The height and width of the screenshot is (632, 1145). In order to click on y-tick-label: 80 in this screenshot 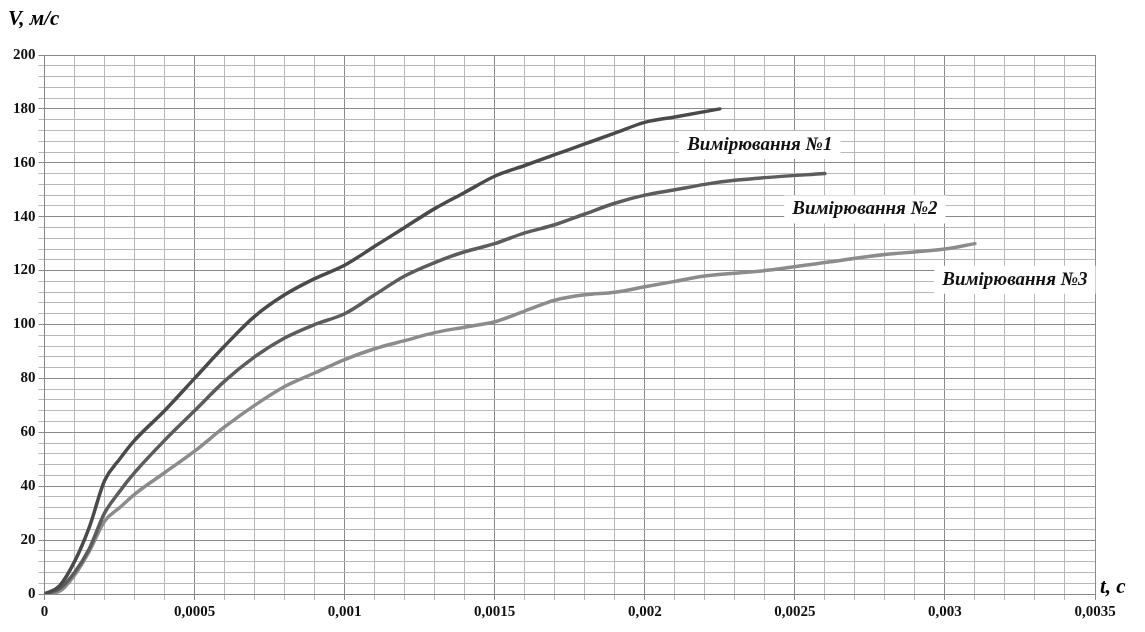, I will do `click(28, 377)`.